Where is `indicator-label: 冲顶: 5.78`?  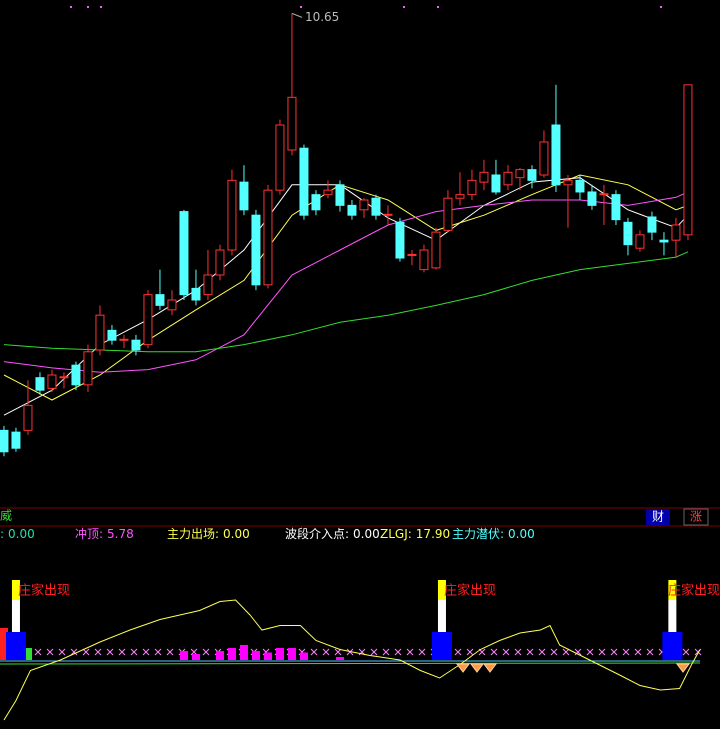 indicator-label: 冲顶: 5.78 is located at coordinates (104, 533).